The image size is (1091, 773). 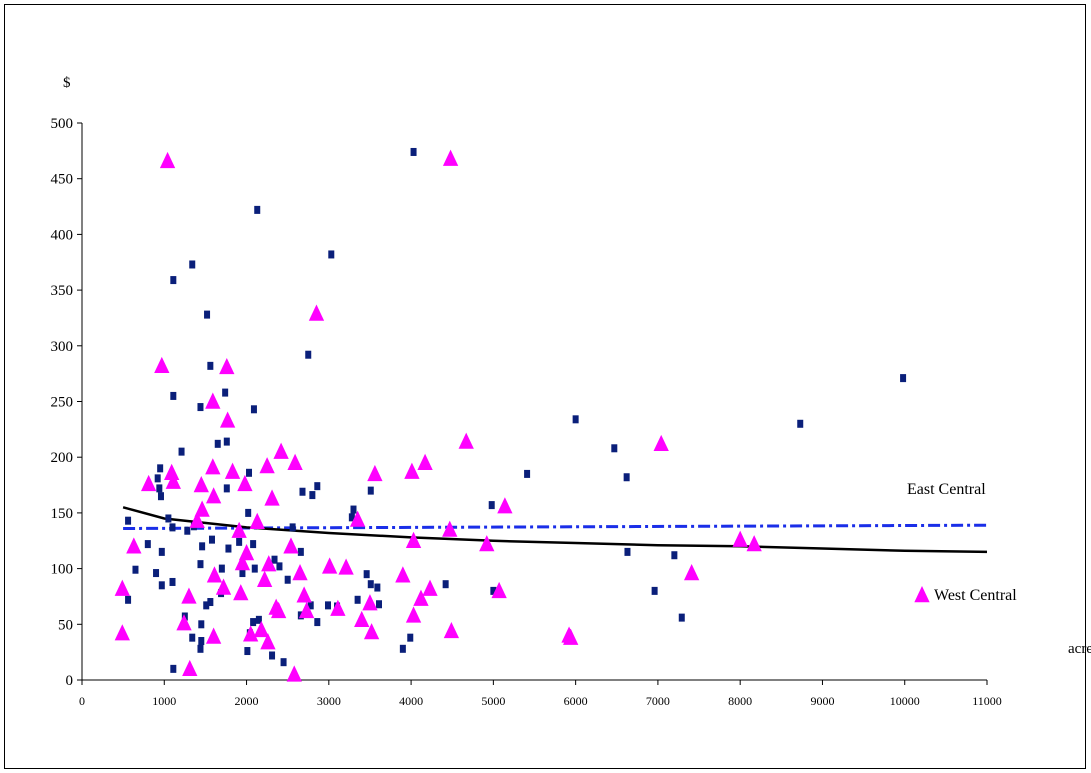 I want to click on x-tick-label: 0, so click(x=82, y=701).